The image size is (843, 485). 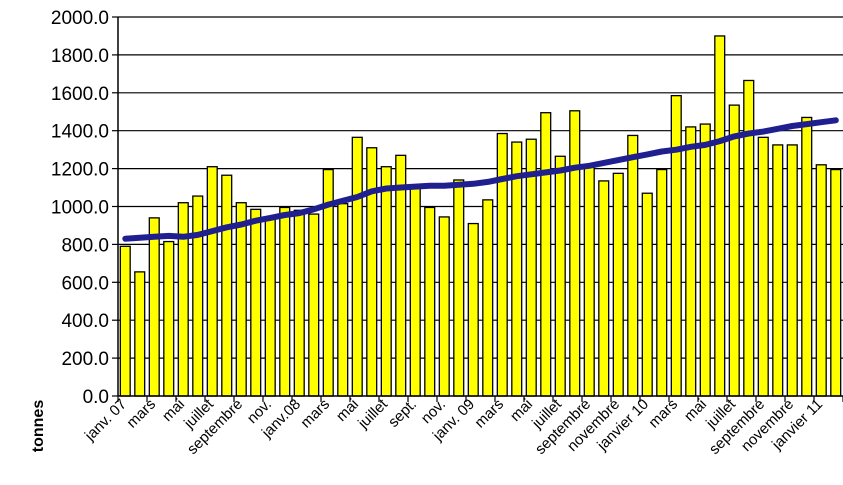 I want to click on y-tick-label: 800.0, so click(x=85, y=245).